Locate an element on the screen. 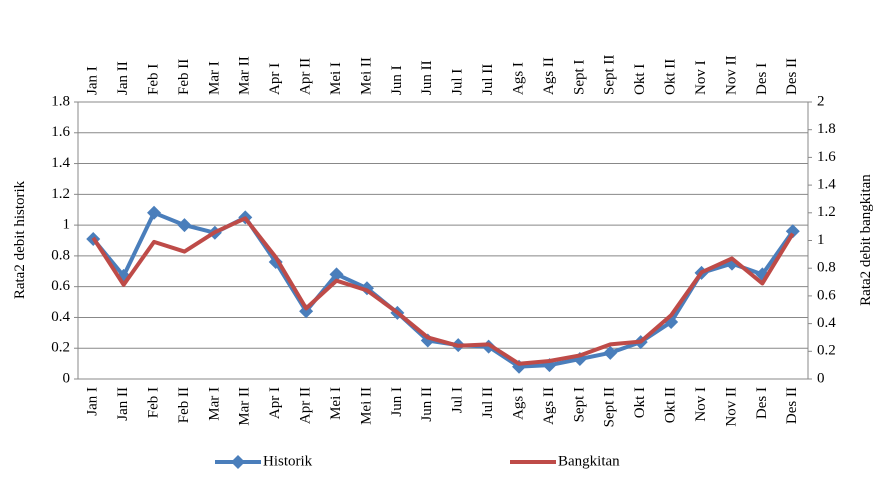 This screenshot has width=882, height=477. x-tick-label: Ags I is located at coordinates (518, 403).